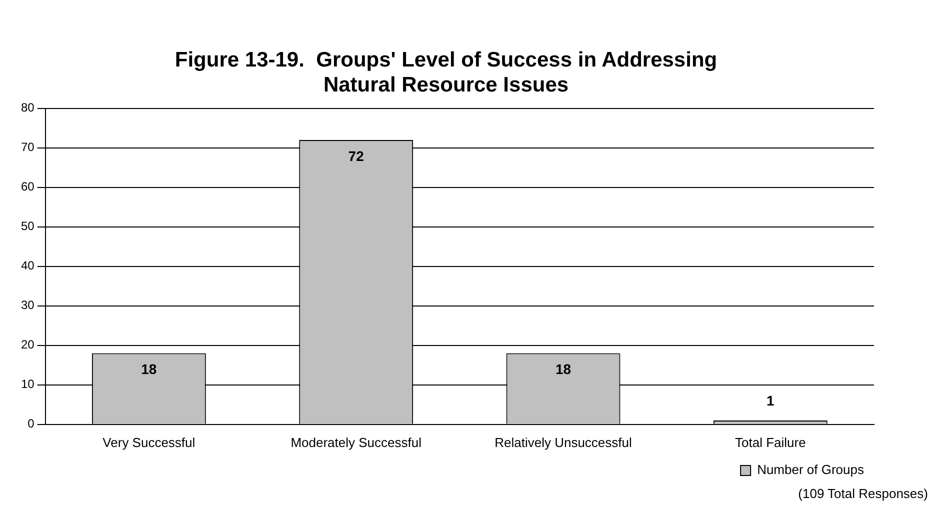 Image resolution: width=942 pixels, height=511 pixels. Describe the element at coordinates (27, 384) in the screenshot. I see `y-tick-label: 10` at that location.